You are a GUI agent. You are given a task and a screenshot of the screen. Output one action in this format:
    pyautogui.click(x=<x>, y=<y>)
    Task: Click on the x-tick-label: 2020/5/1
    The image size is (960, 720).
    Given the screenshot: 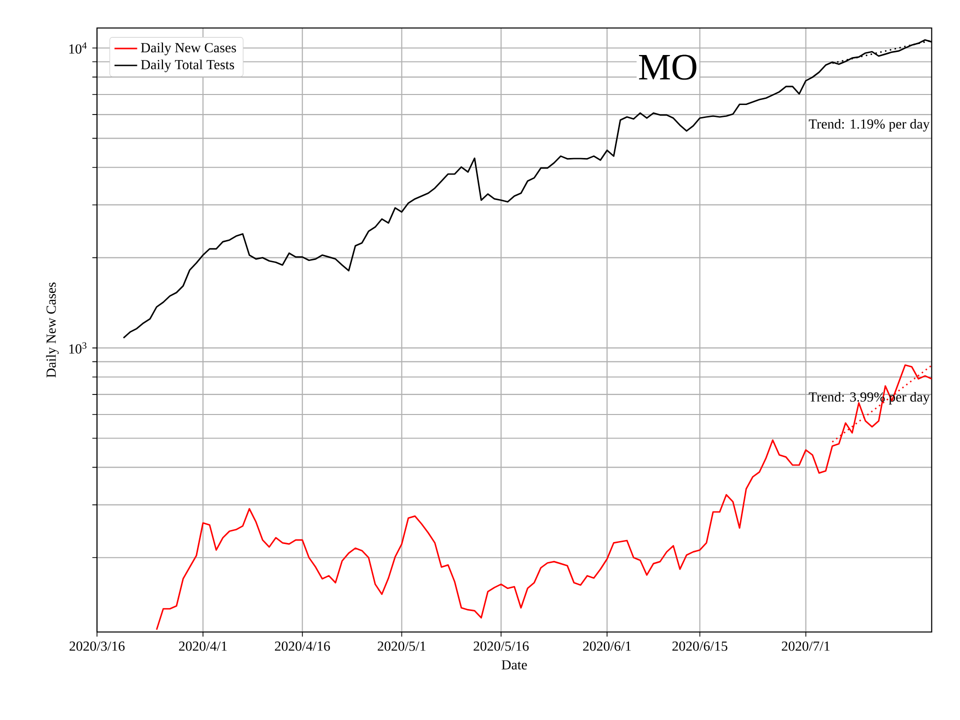 What is the action you would take?
    pyautogui.click(x=402, y=646)
    